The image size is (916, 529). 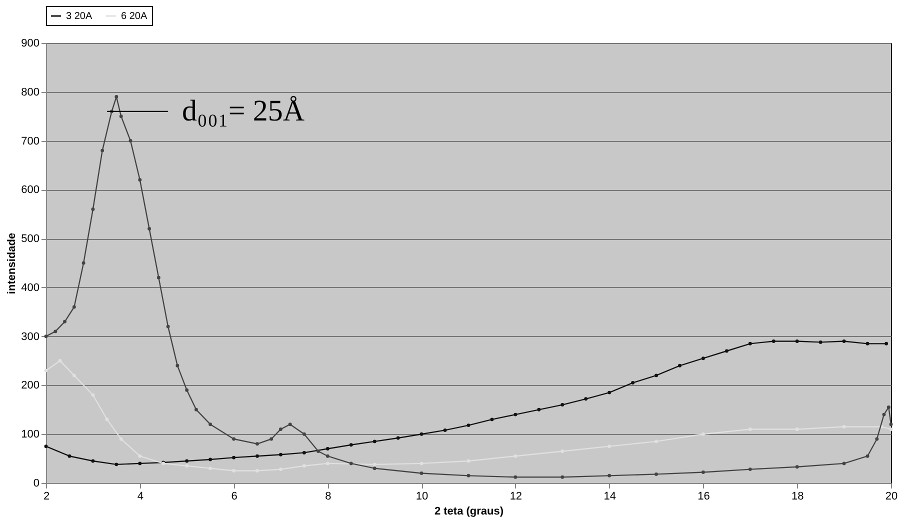 What do you see at coordinates (140, 496) in the screenshot?
I see `x-tick-label: 4` at bounding box center [140, 496].